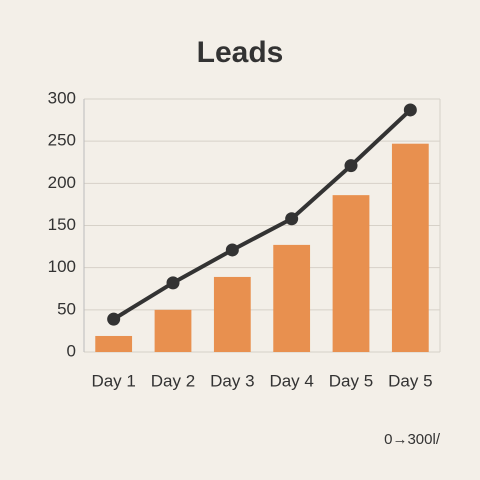  Describe the element at coordinates (412, 439) in the screenshot. I see `annotation: 0→300l/` at that location.